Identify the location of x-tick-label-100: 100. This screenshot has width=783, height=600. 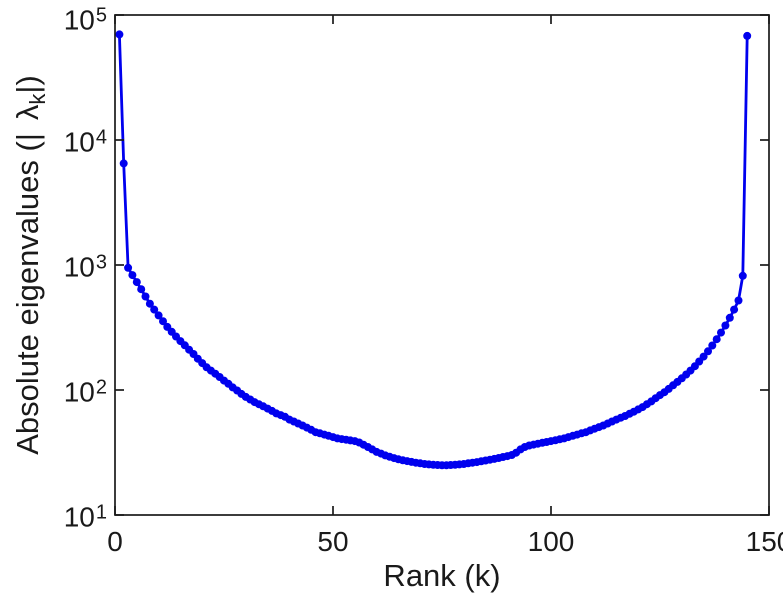
(551, 541).